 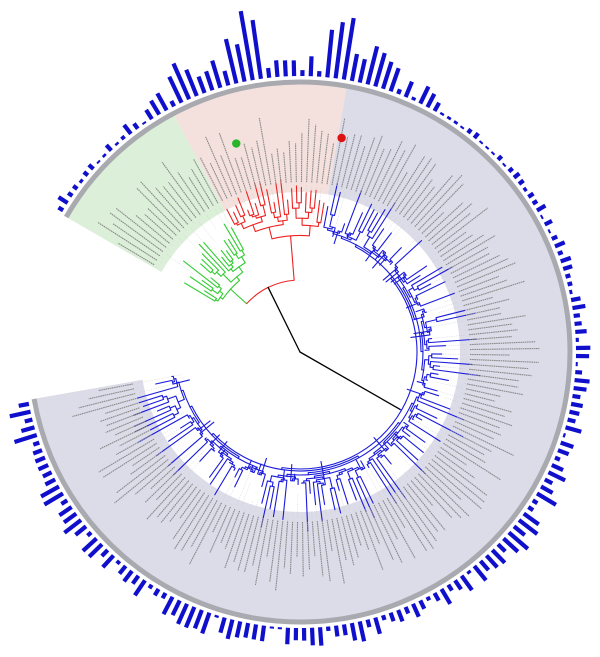 I want to click on sector-green, so click(x=146, y=193).